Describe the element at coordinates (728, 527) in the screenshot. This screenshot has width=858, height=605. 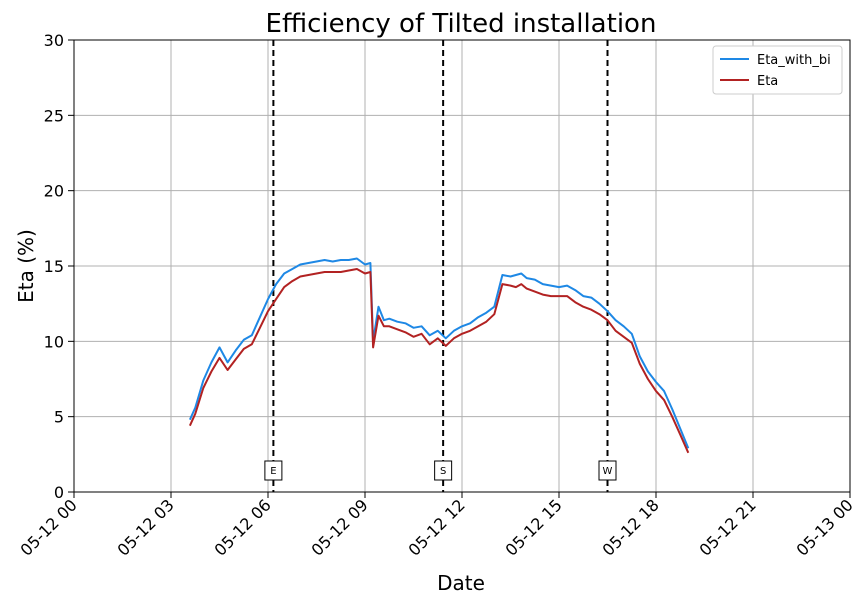
I see `x-tick-label: 05-12 21` at that location.